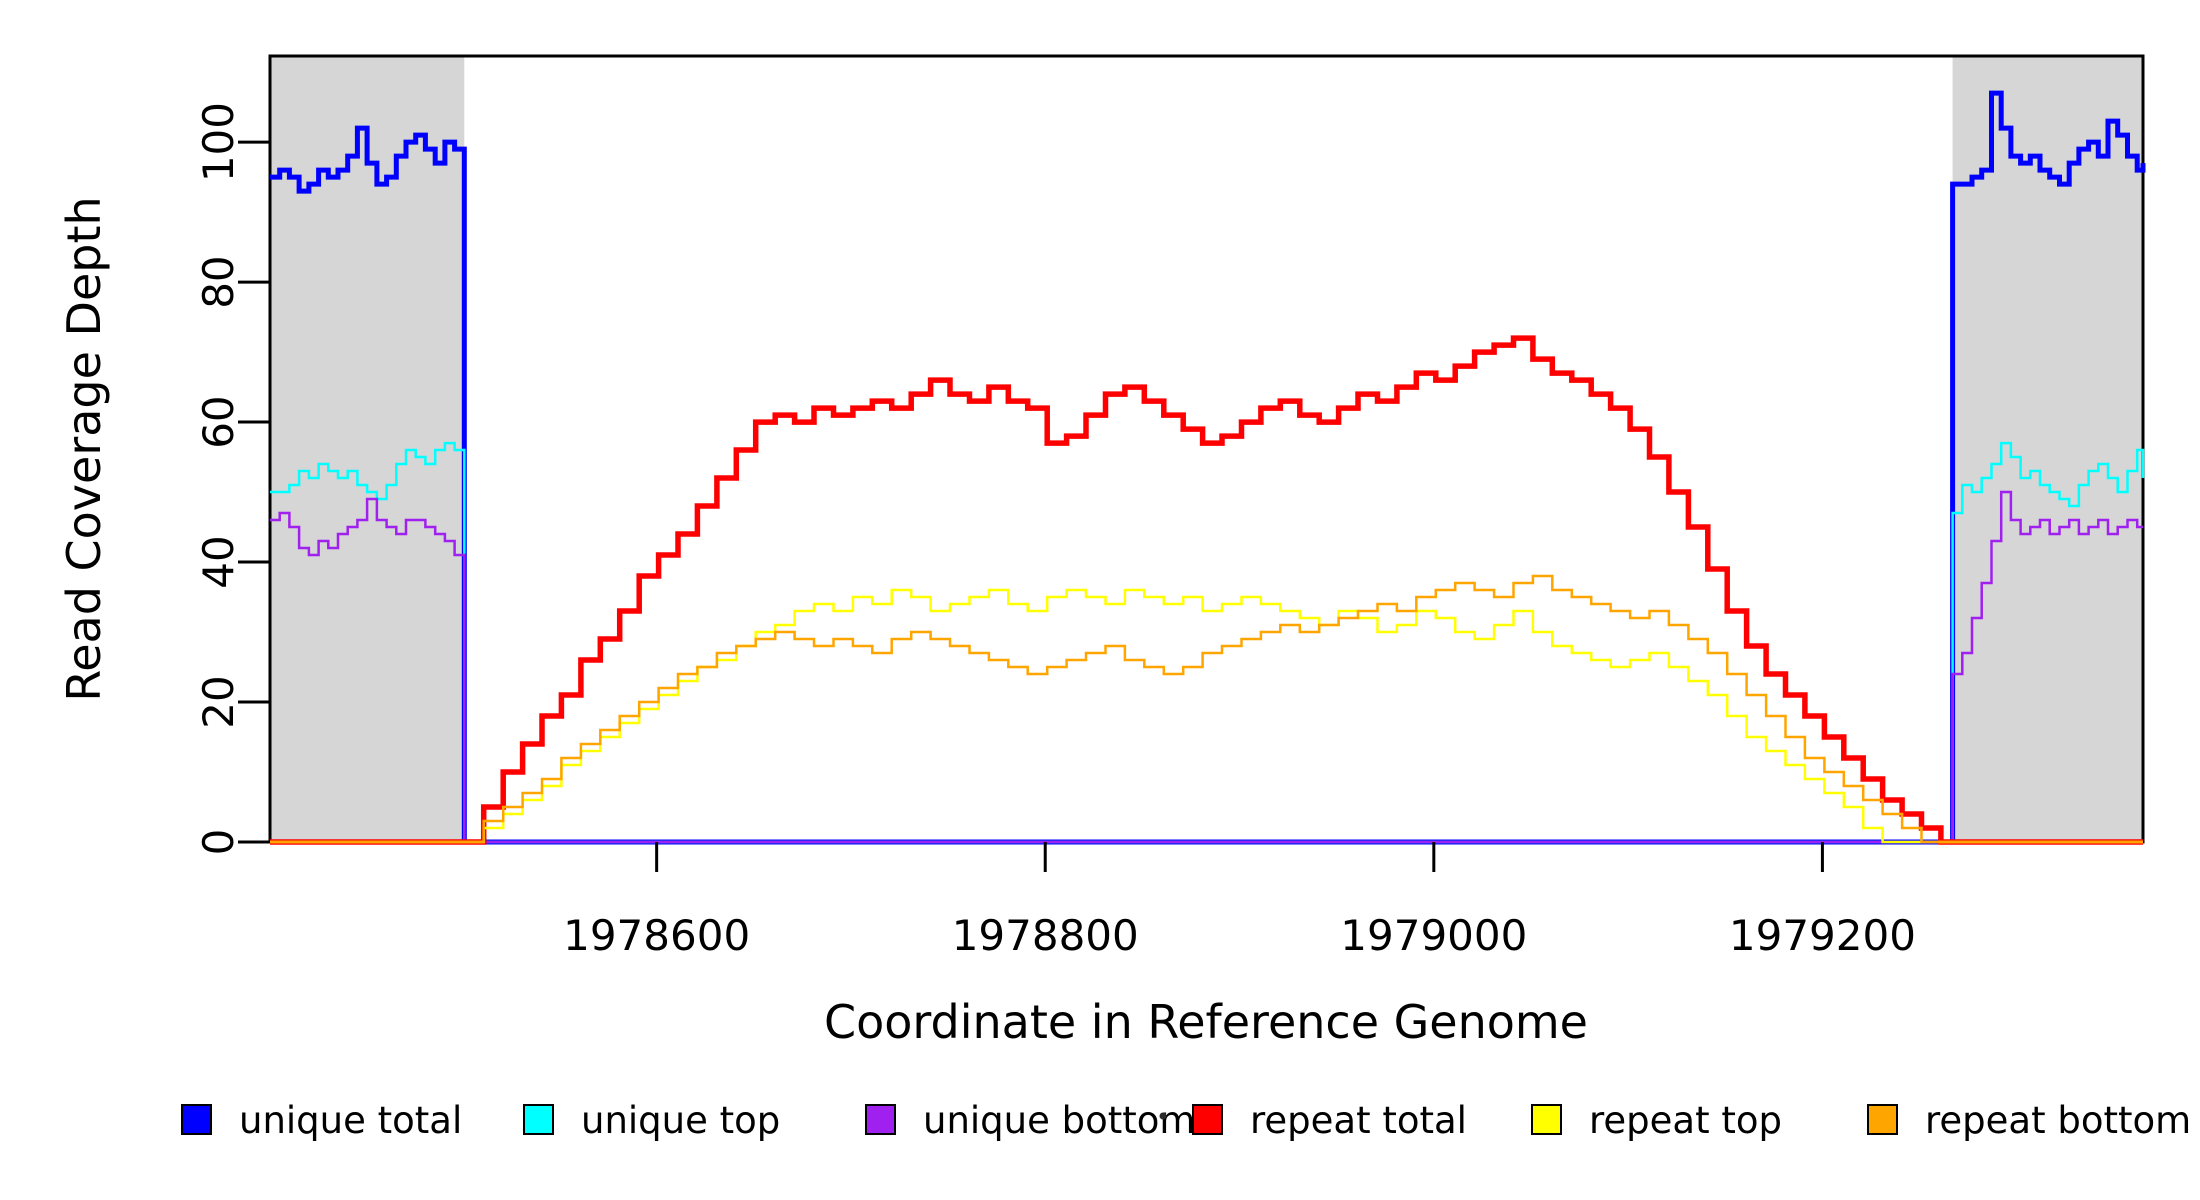 This screenshot has height=1200, width=2200. What do you see at coordinates (1207, 1119) in the screenshot?
I see `legend-swatch-repeat-total` at bounding box center [1207, 1119].